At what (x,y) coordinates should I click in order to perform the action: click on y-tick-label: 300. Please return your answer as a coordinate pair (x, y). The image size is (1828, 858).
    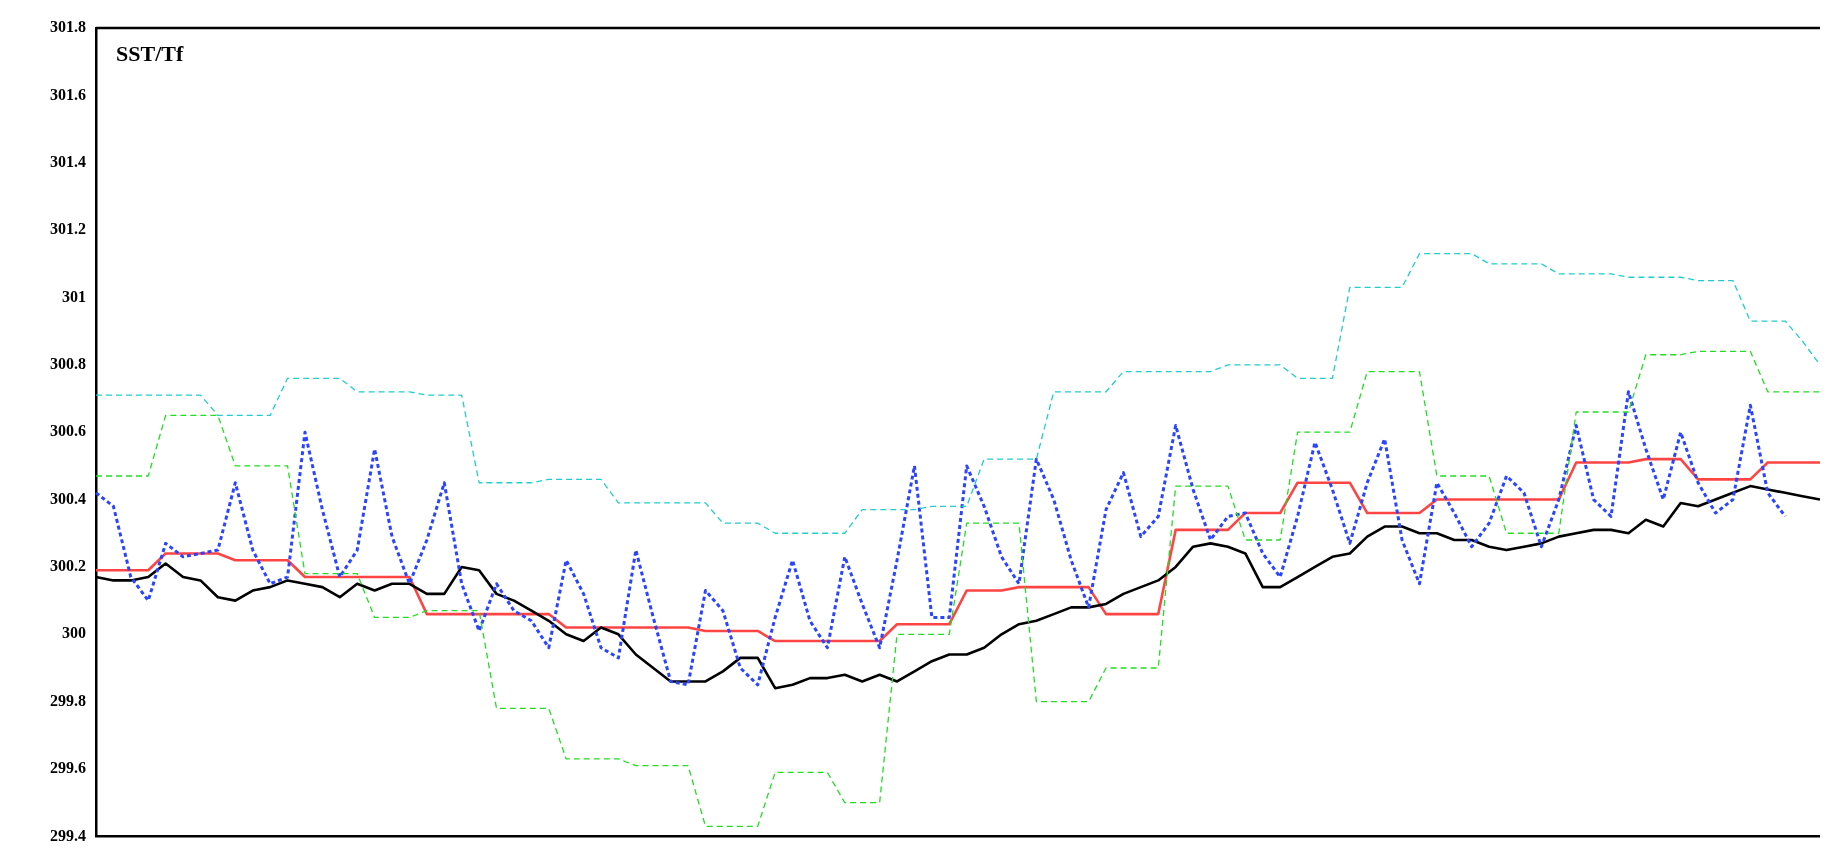
    Looking at the image, I should click on (74, 633).